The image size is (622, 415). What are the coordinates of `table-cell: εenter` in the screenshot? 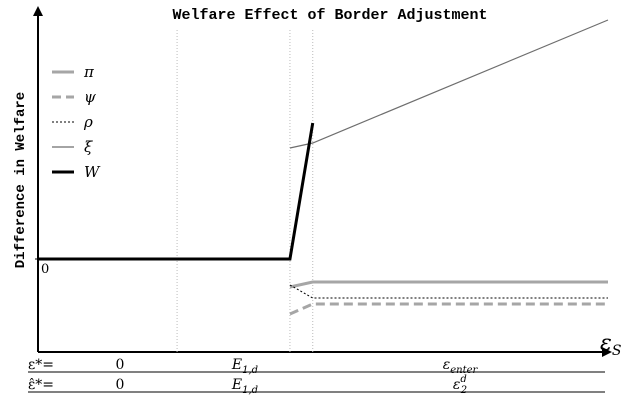 It's located at (461, 366).